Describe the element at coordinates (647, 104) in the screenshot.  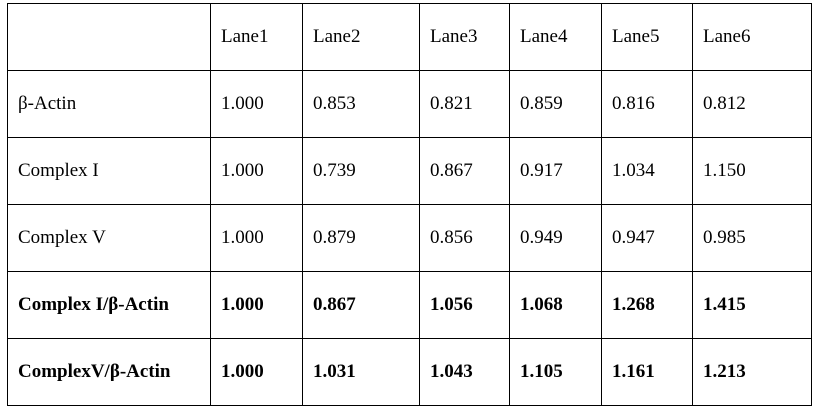
I see `value-cell: 0.816` at that location.